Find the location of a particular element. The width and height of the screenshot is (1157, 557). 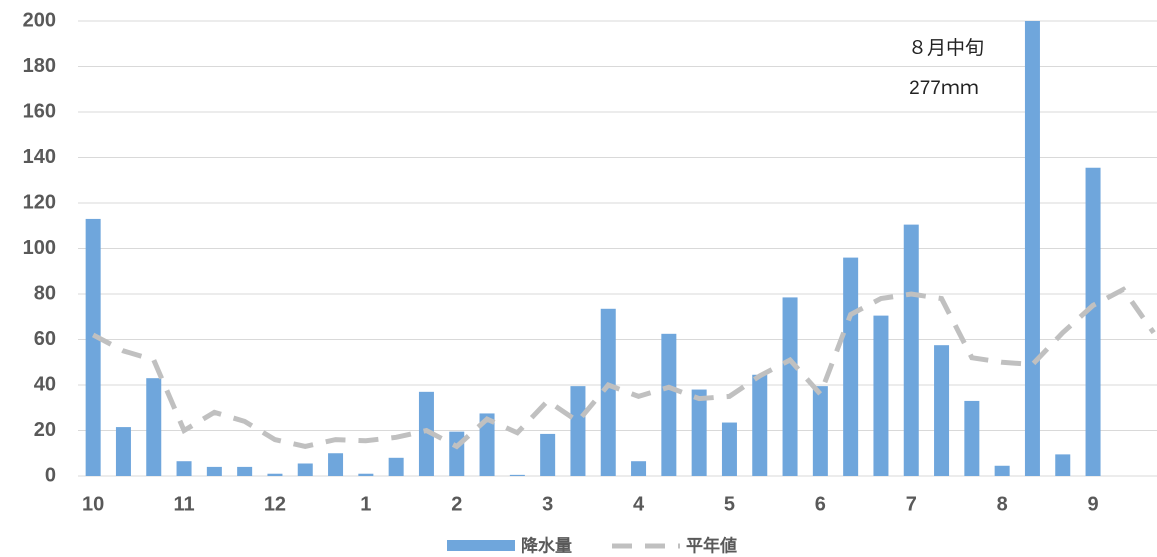

x-tick-label: 1 is located at coordinates (365, 504).